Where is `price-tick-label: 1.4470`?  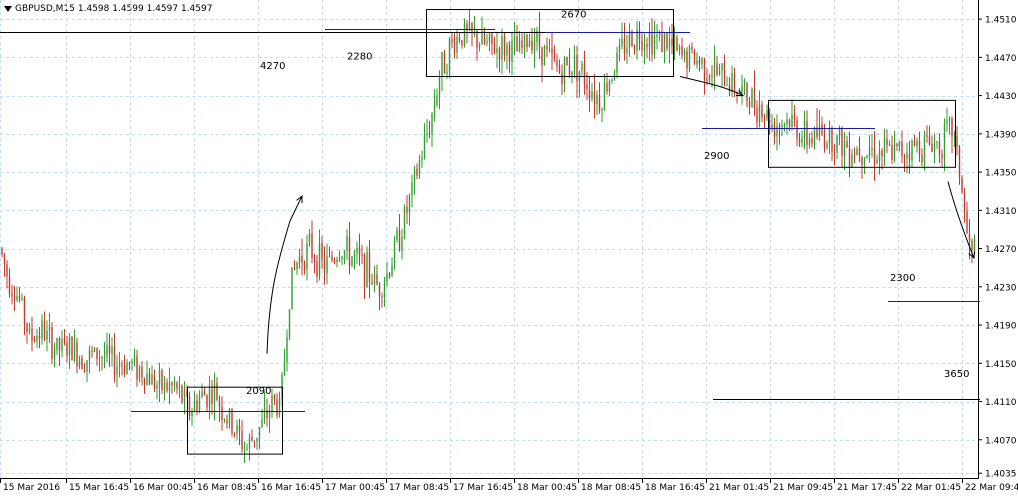 price-tick-label: 1.4470 is located at coordinates (1001, 59).